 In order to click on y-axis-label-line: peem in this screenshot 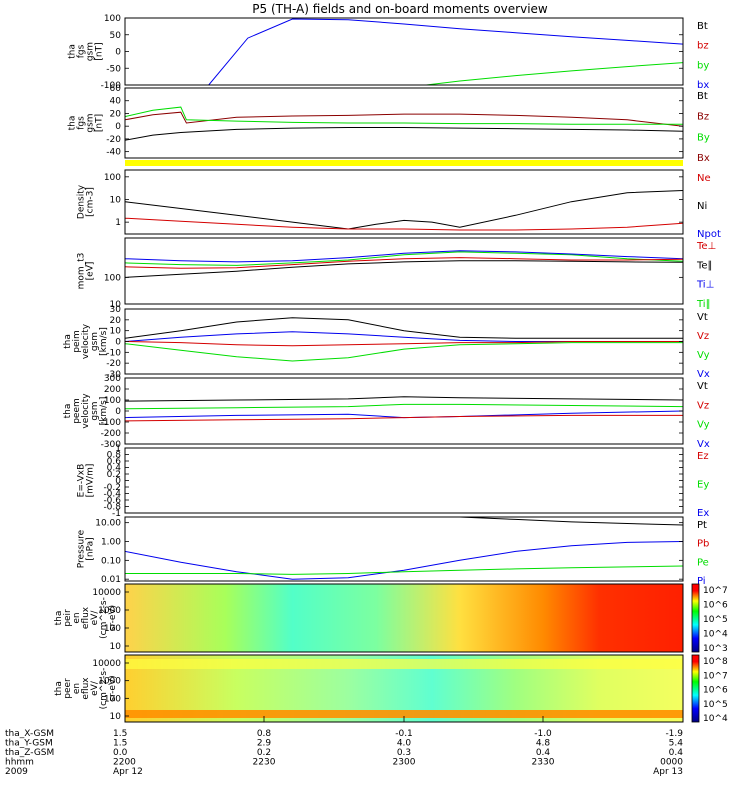, I will do `click(77, 411)`.